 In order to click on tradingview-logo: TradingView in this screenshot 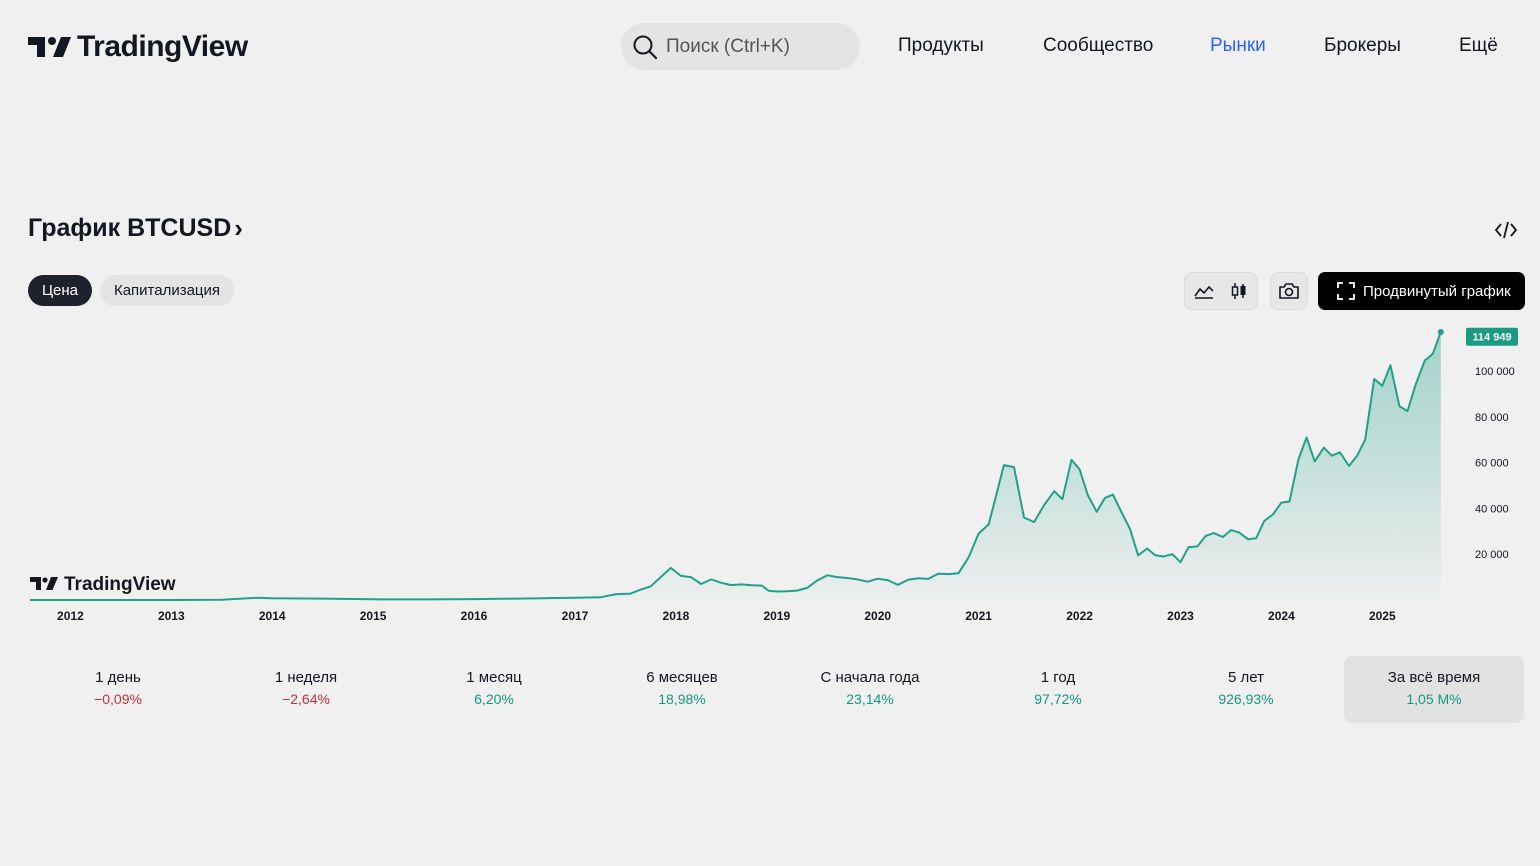, I will do `click(138, 47)`.